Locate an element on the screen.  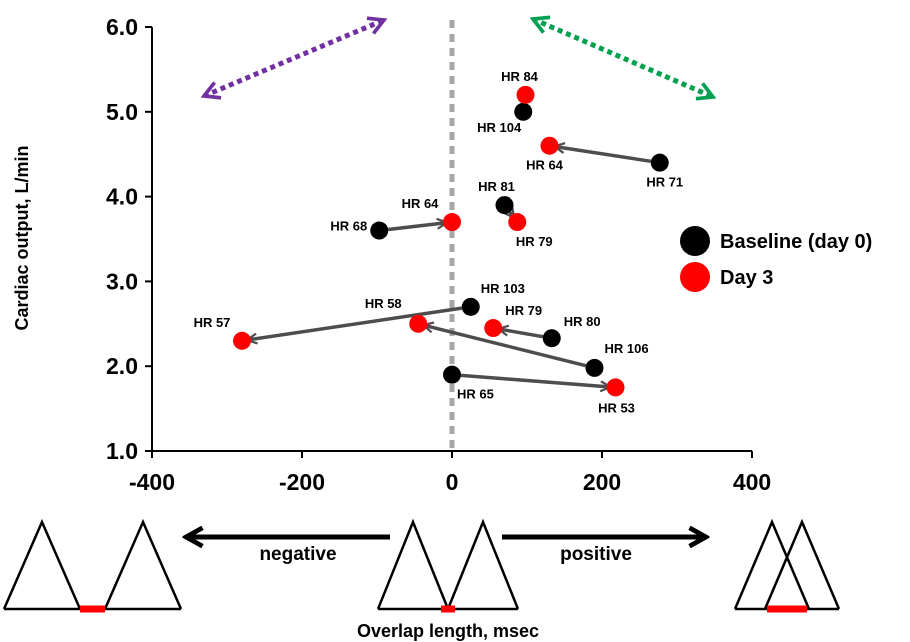
green-direction-arrow is located at coordinates (623, 58).